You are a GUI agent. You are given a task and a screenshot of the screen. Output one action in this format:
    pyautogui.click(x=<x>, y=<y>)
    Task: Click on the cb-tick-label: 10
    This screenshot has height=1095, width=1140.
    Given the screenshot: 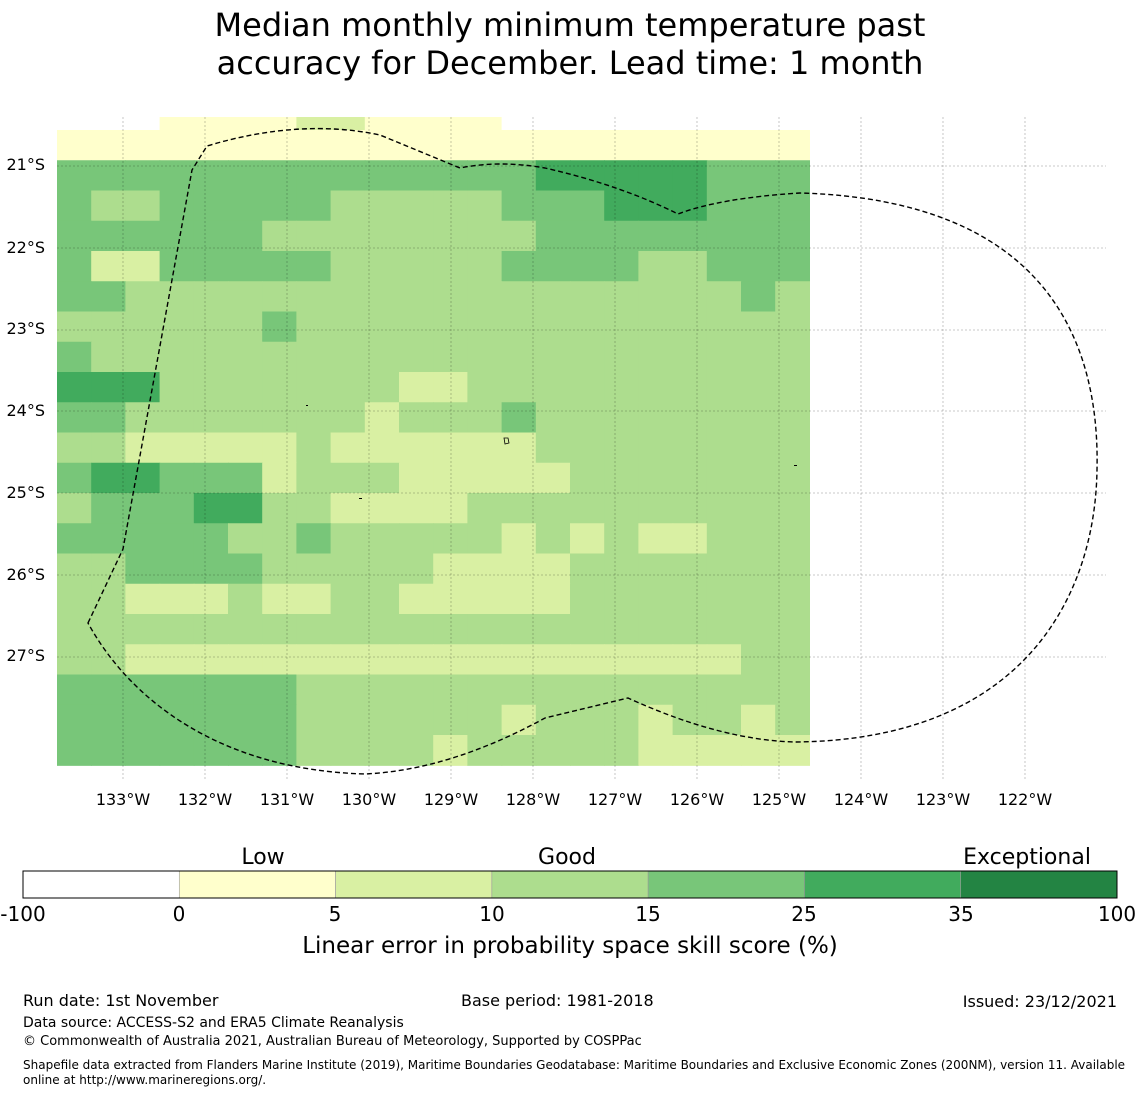 What is the action you would take?
    pyautogui.click(x=491, y=914)
    